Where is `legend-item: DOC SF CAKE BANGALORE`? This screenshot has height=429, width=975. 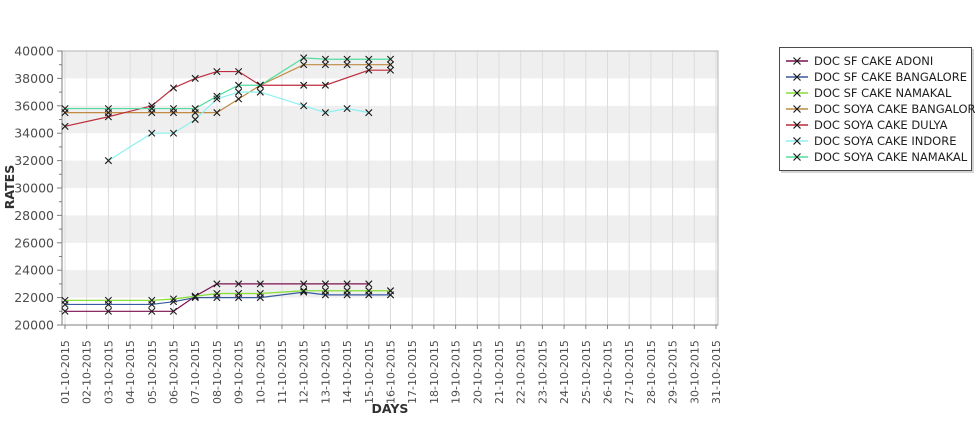
legend-item: DOC SF CAKE BANGALORE is located at coordinates (876, 77).